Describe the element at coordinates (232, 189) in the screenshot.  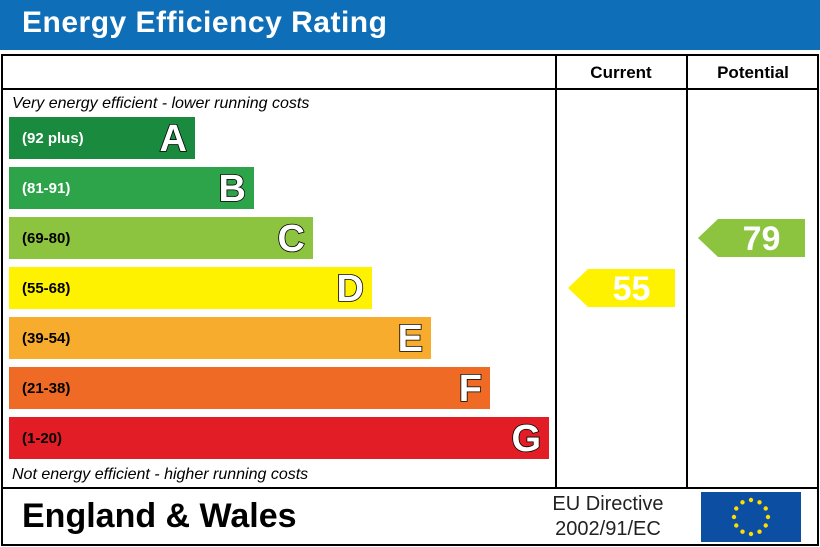
I see `band-letter-b: B` at that location.